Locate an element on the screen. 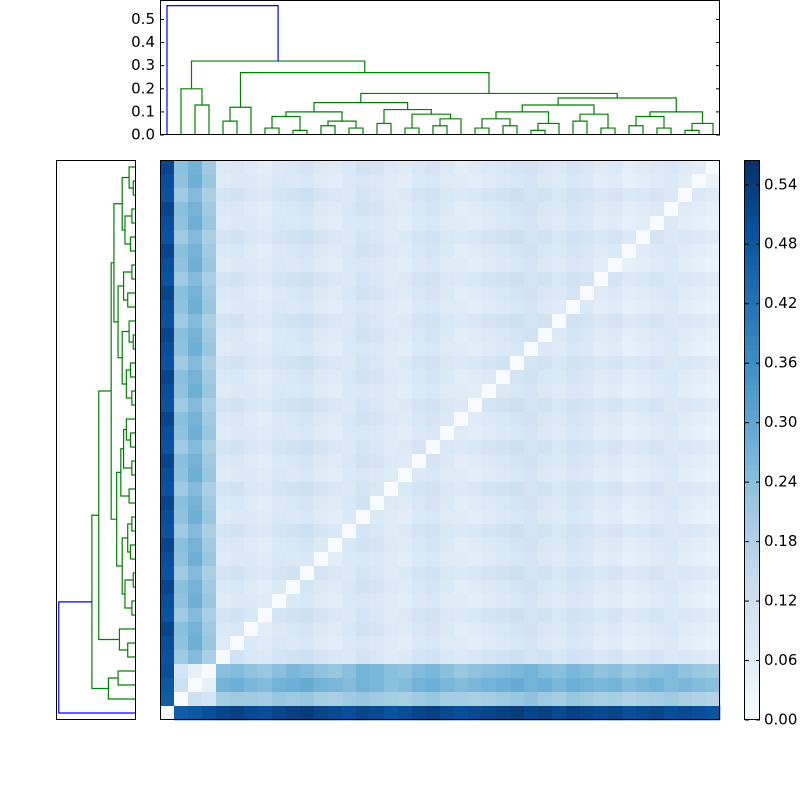 This screenshot has height=800, width=800. colorbar-frame is located at coordinates (752, 440).